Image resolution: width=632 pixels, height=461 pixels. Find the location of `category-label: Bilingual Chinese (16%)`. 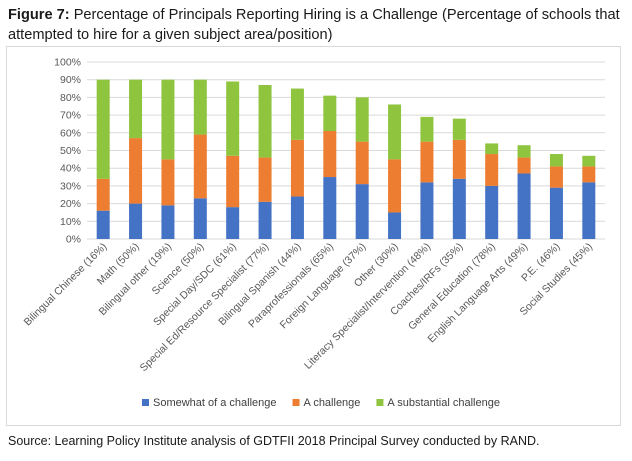

category-label: Bilingual Chinese (16%) is located at coordinates (66, 285).